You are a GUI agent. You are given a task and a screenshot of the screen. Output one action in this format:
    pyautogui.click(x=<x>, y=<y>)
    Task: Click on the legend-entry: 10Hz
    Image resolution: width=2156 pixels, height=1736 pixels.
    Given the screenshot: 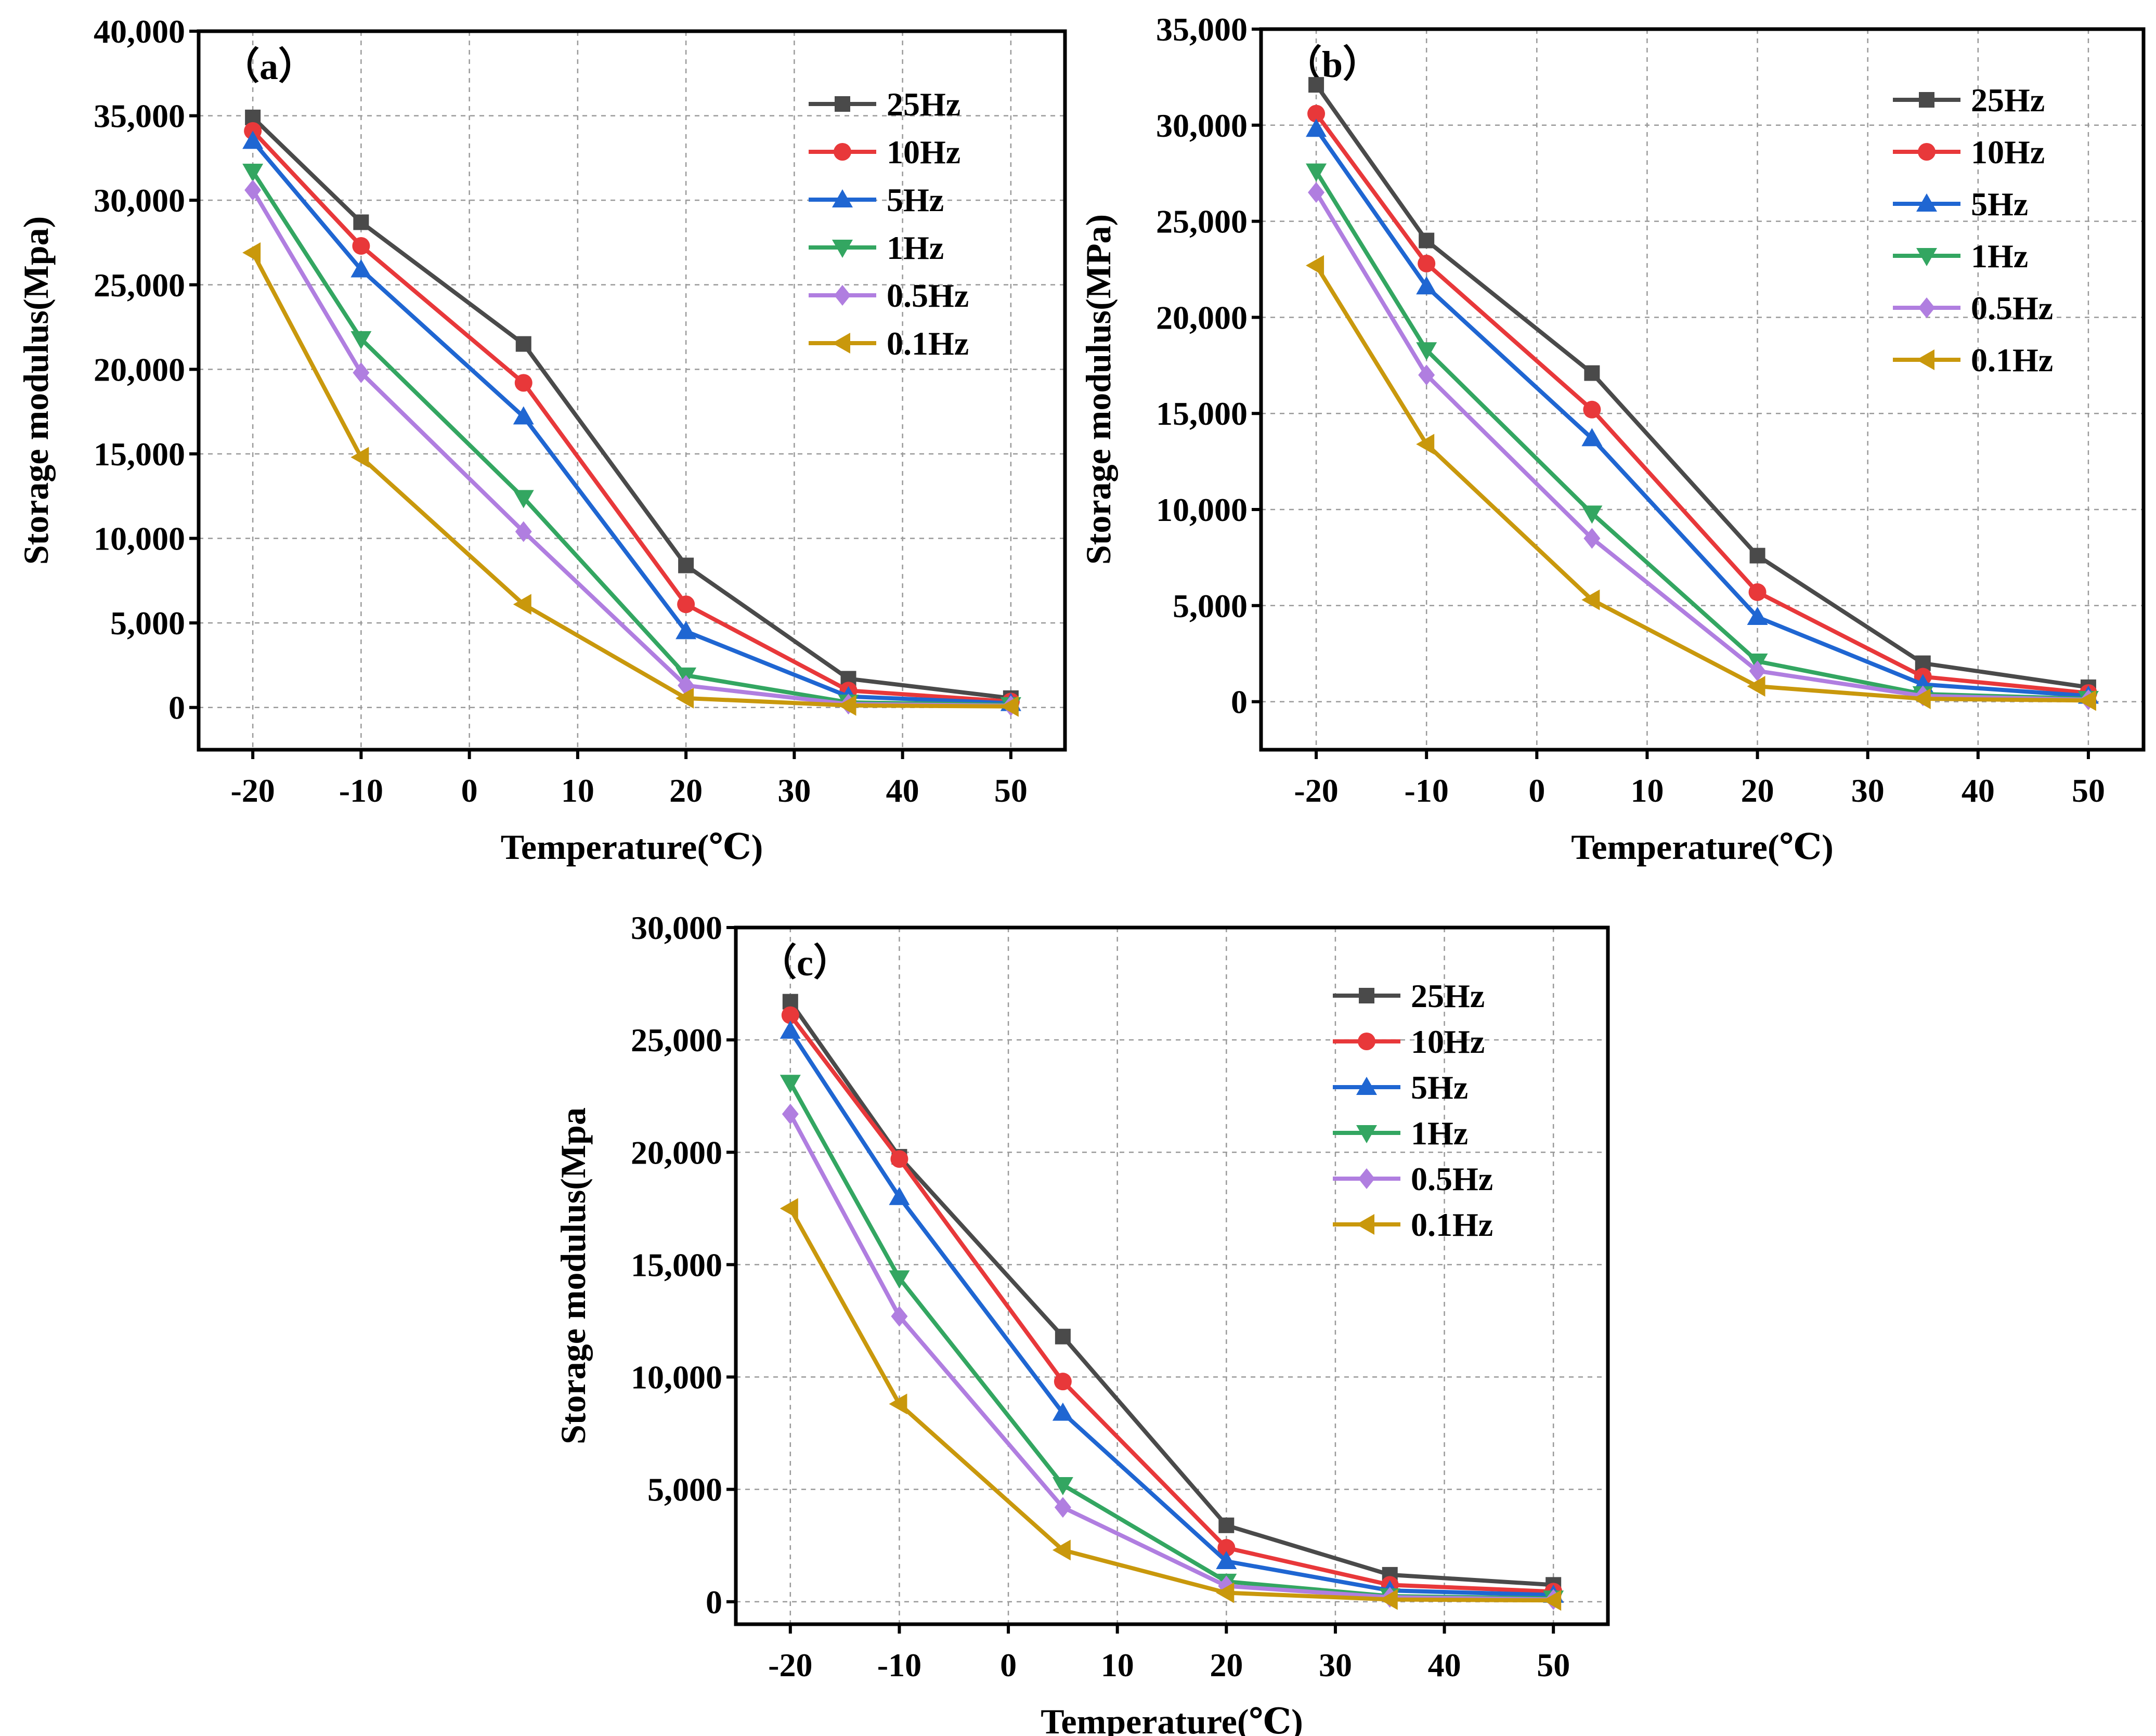 What is the action you would take?
    pyautogui.click(x=884, y=152)
    